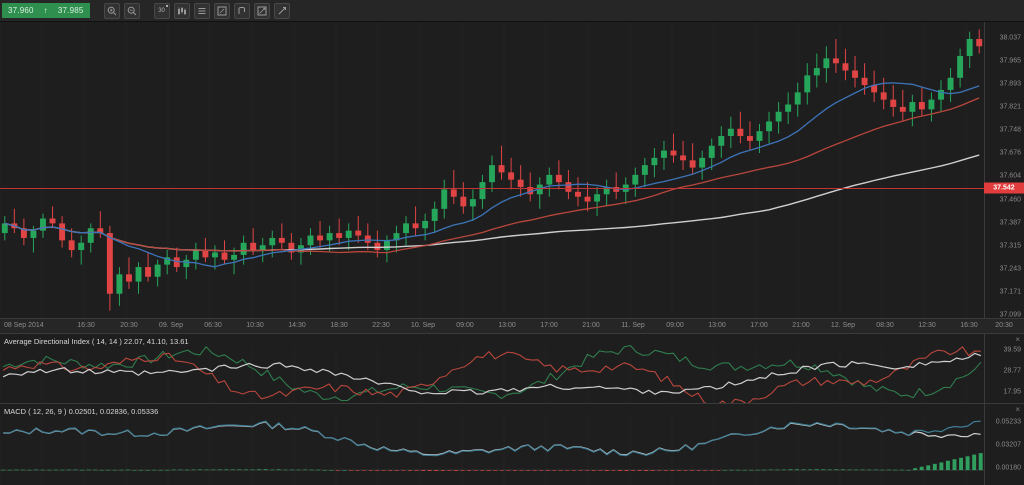 This screenshot has width=1024, height=485. What do you see at coordinates (201, 10) in the screenshot?
I see `list-icon` at bounding box center [201, 10].